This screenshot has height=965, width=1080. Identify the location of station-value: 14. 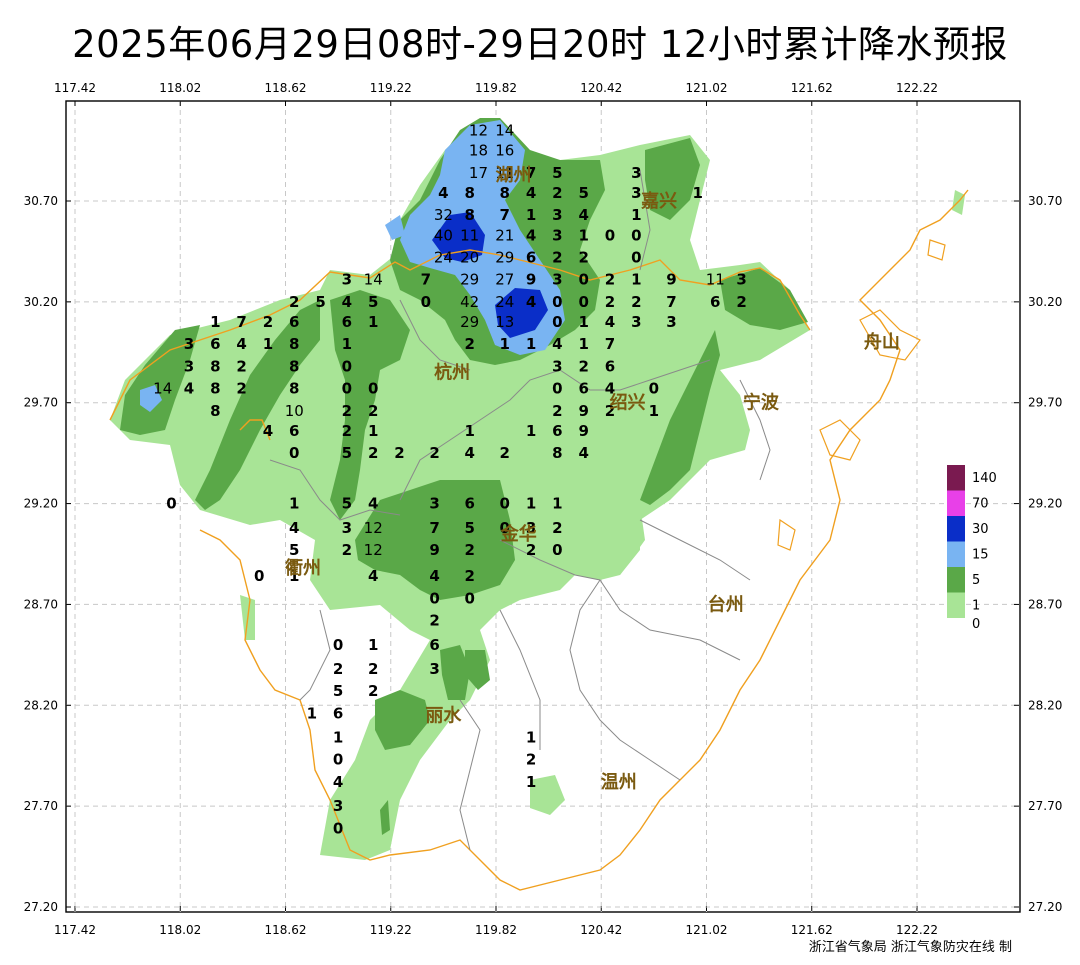
(373, 280).